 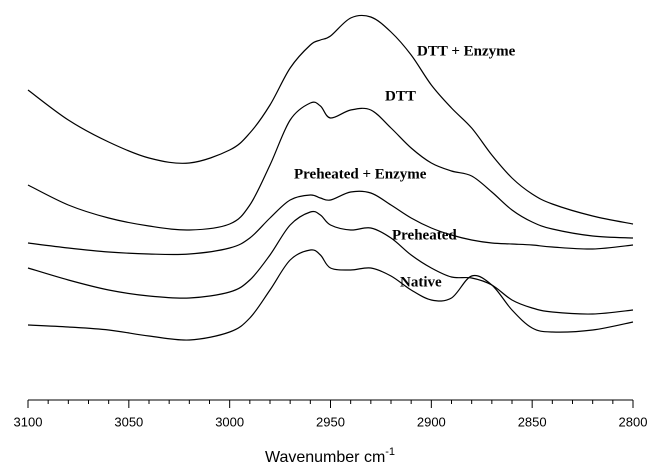 I want to click on series-label: DTT + Enzyme, so click(x=466, y=51).